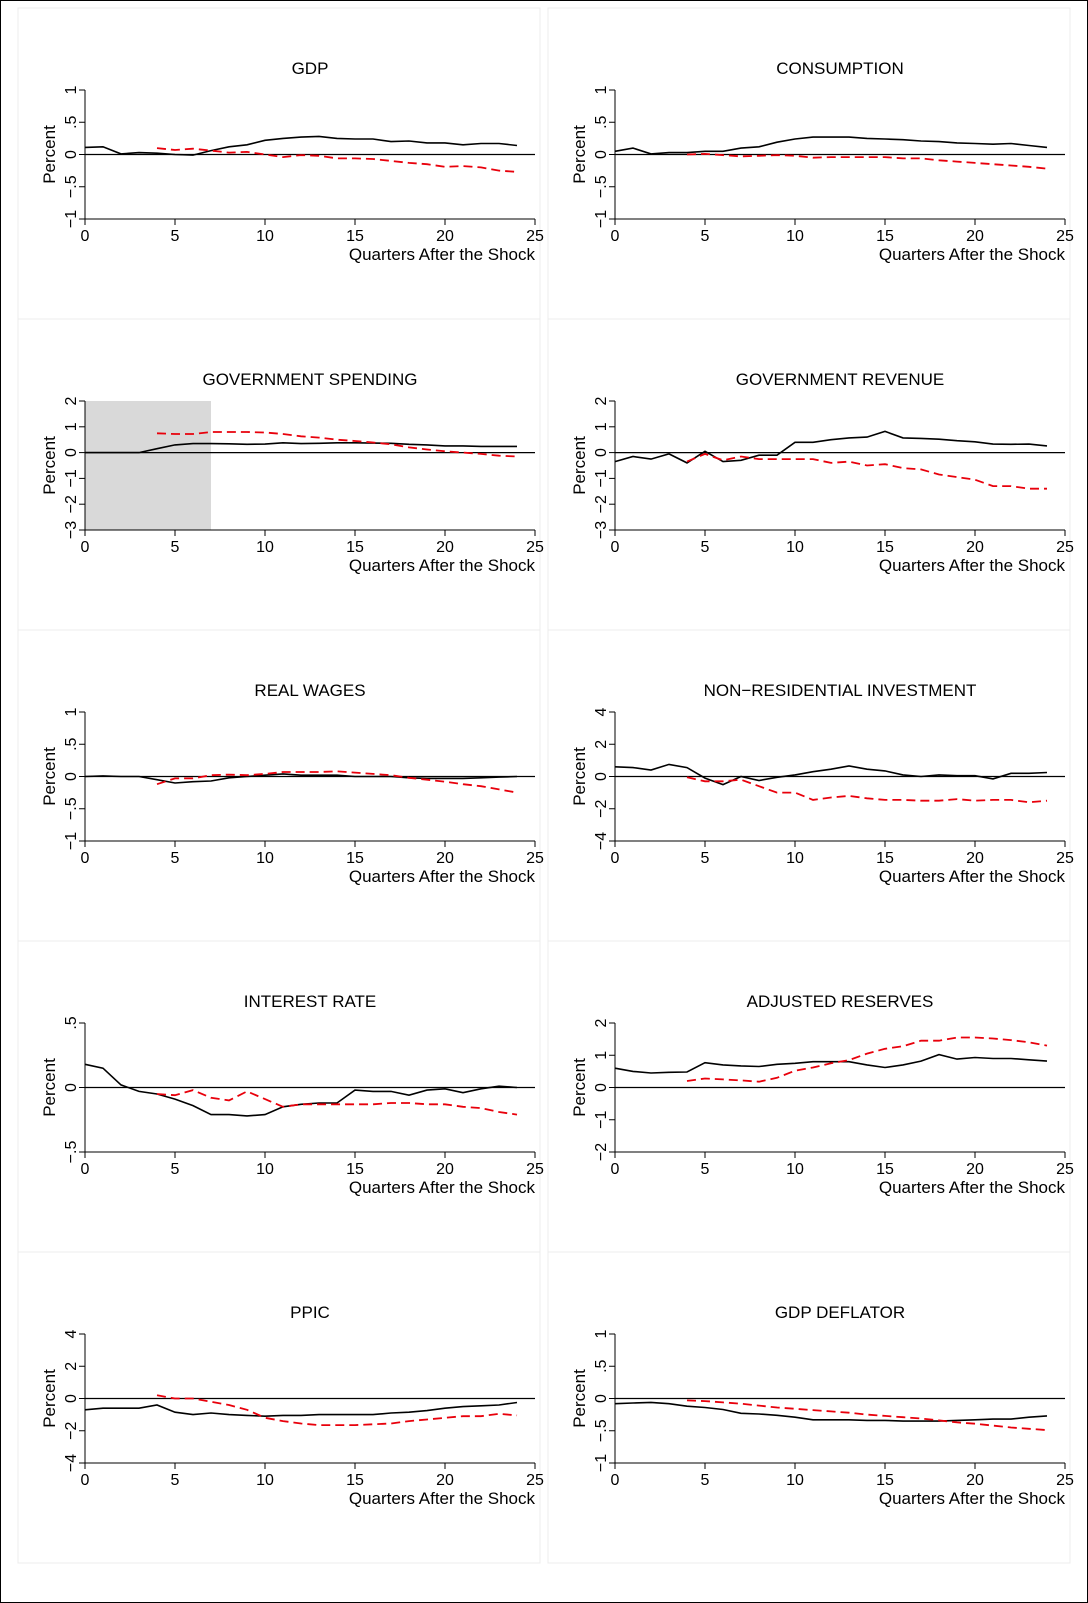  Describe the element at coordinates (840, 690) in the screenshot. I see `panel-title: NON−RESIDENTIAL INVESTMENT` at that location.